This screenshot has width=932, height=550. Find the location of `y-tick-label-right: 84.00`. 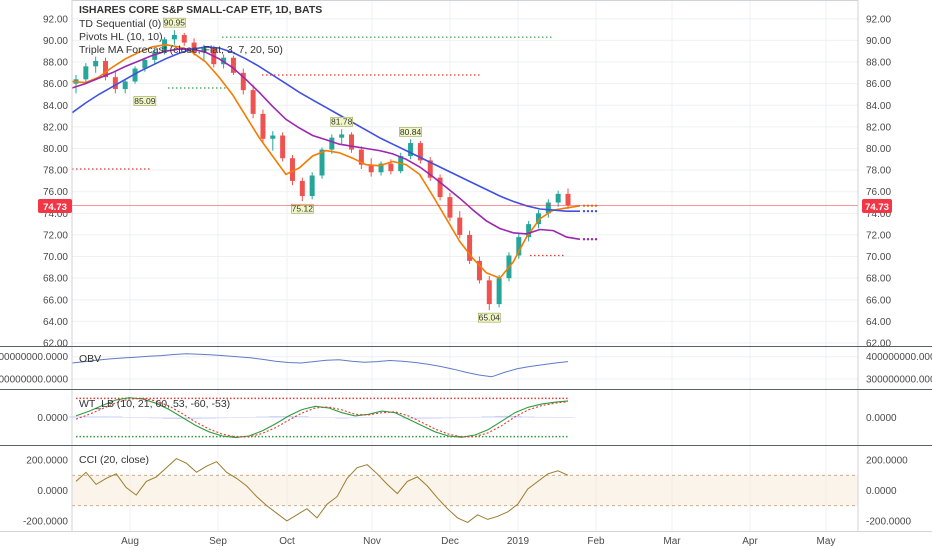

y-tick-label-right: 84.00 is located at coordinates (878, 106).